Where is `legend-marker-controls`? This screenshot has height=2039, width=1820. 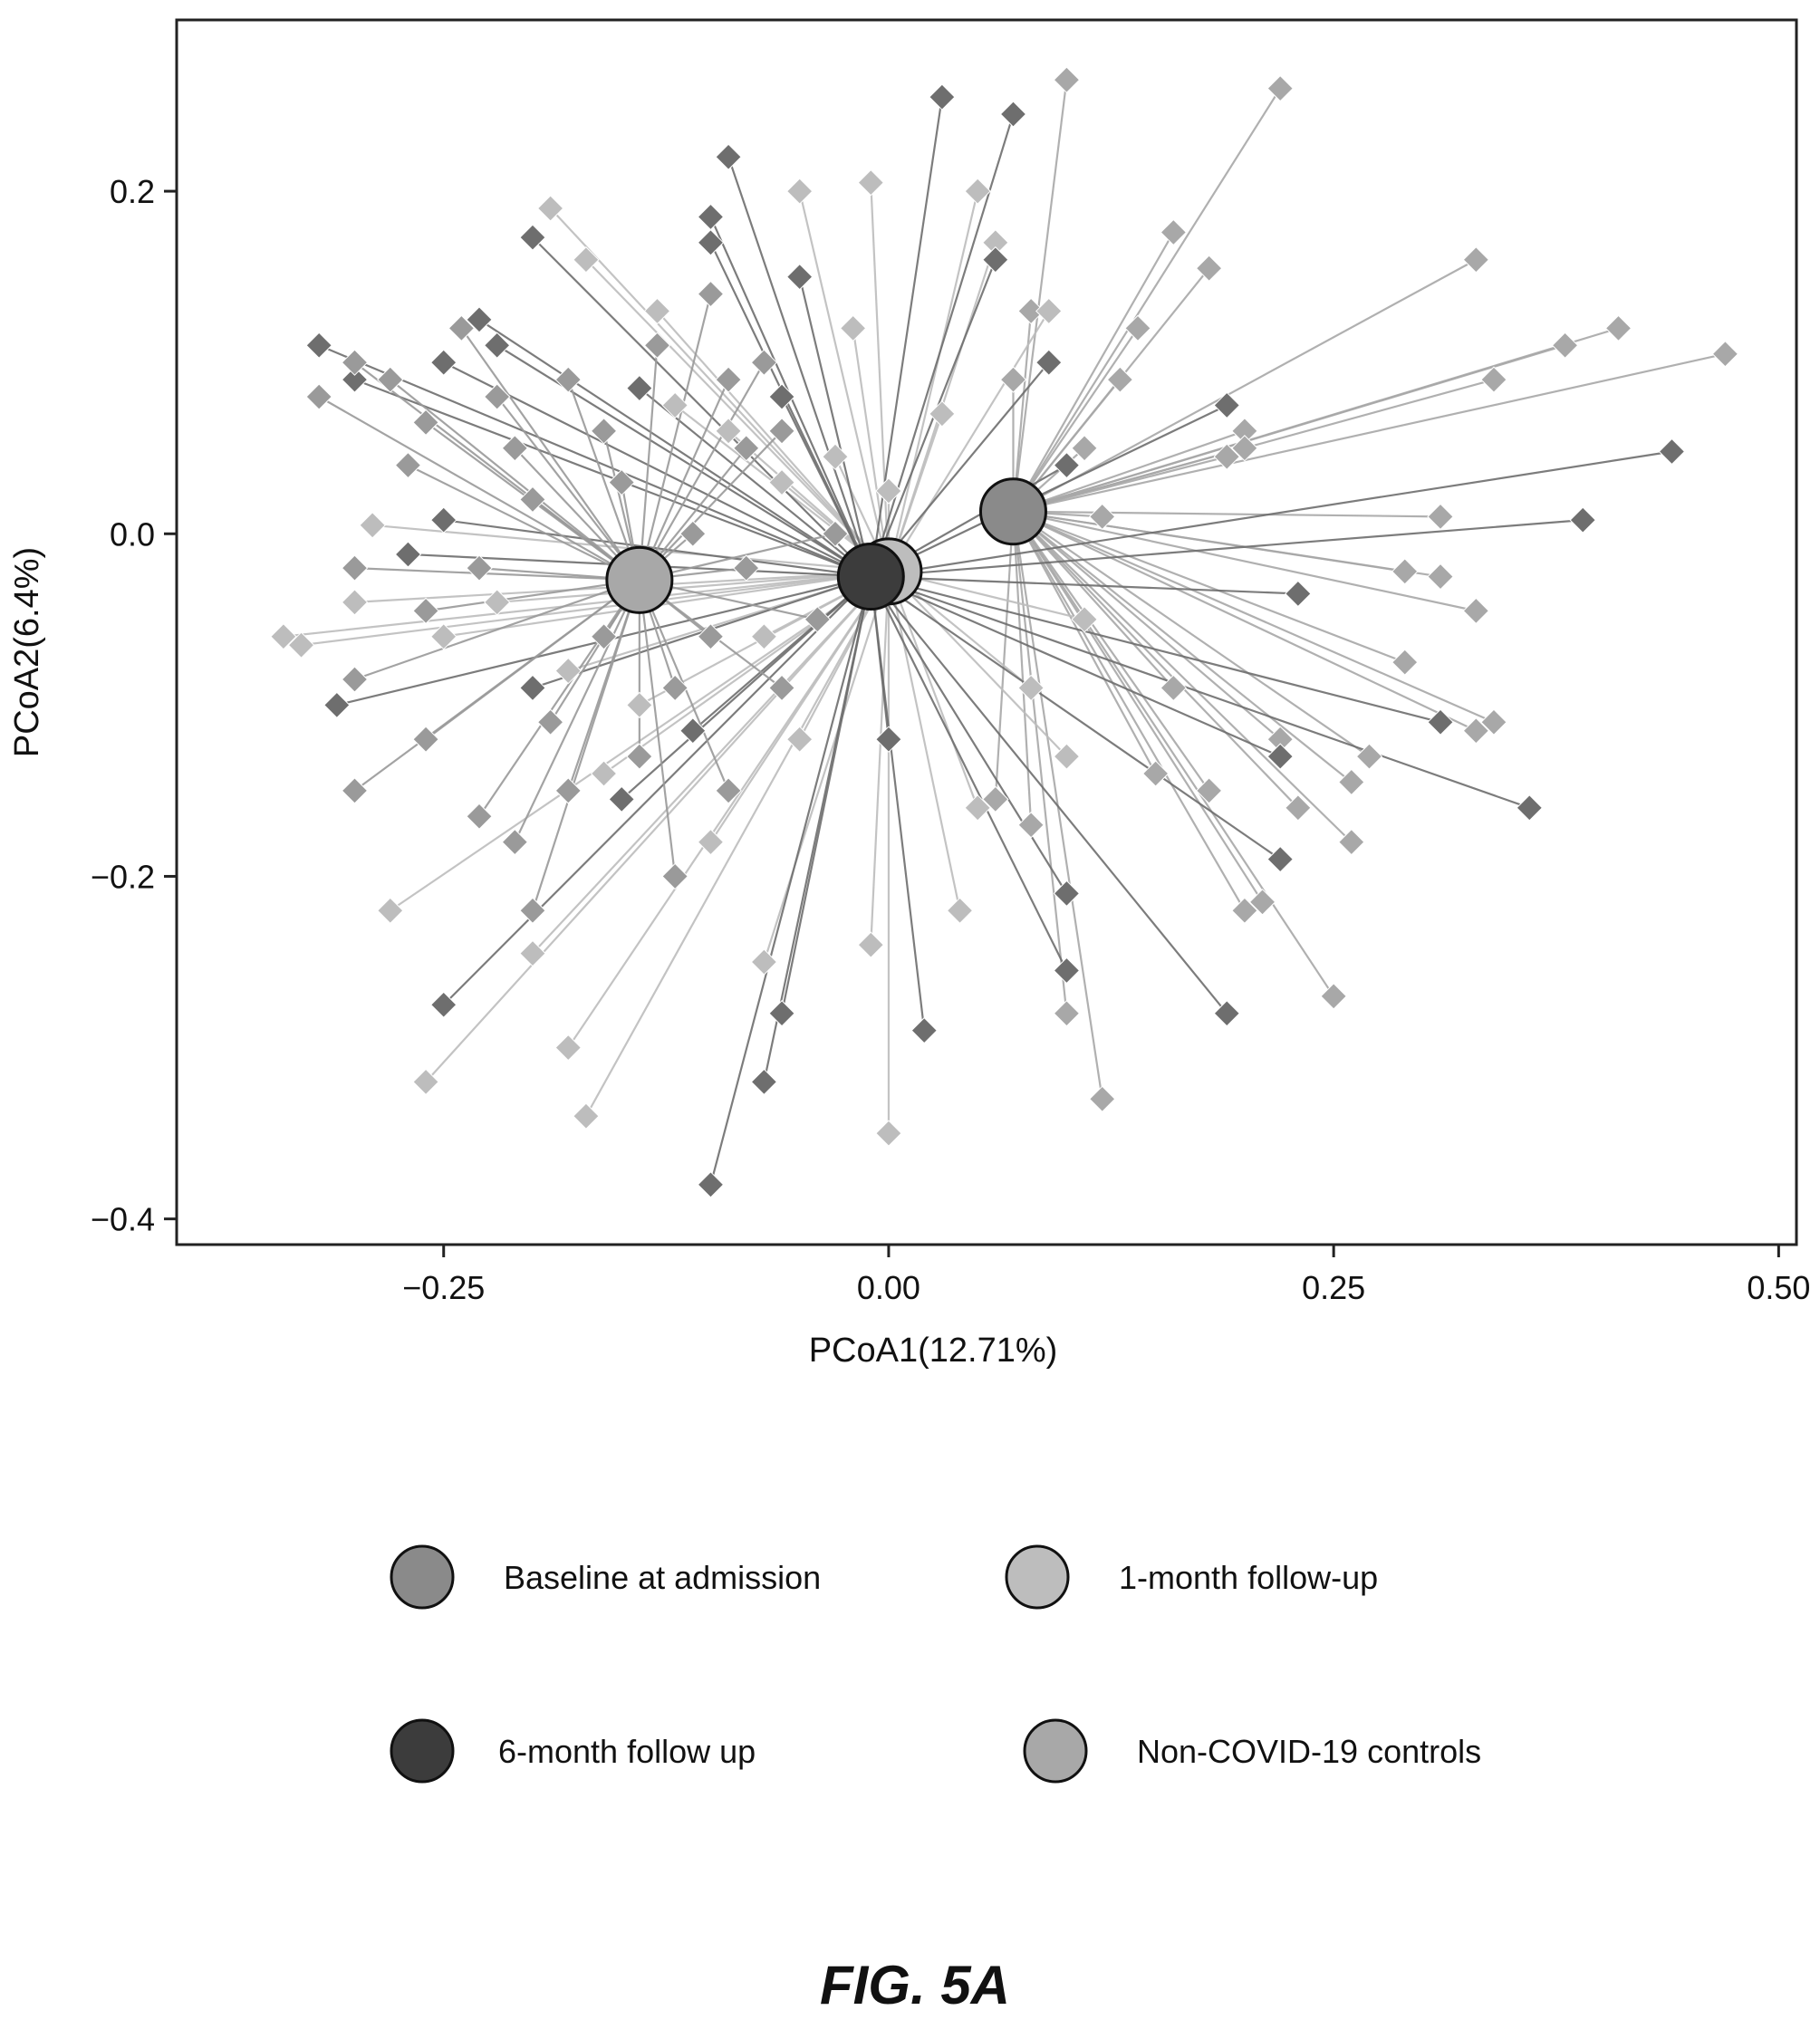 legend-marker-controls is located at coordinates (1055, 1751).